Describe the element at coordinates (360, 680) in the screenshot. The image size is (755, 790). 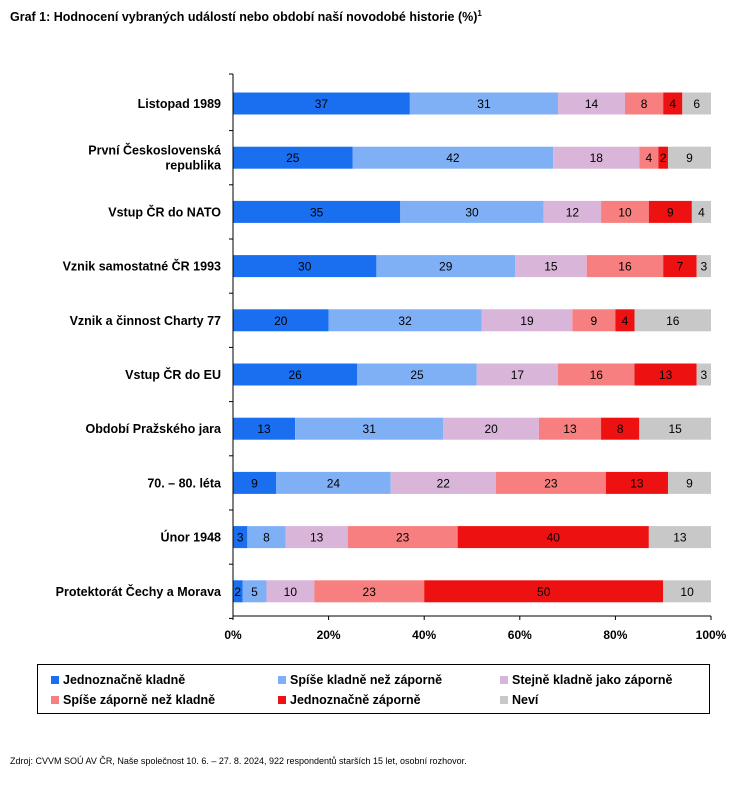
I see `legend-item: Spíše kladně než záporně` at that location.